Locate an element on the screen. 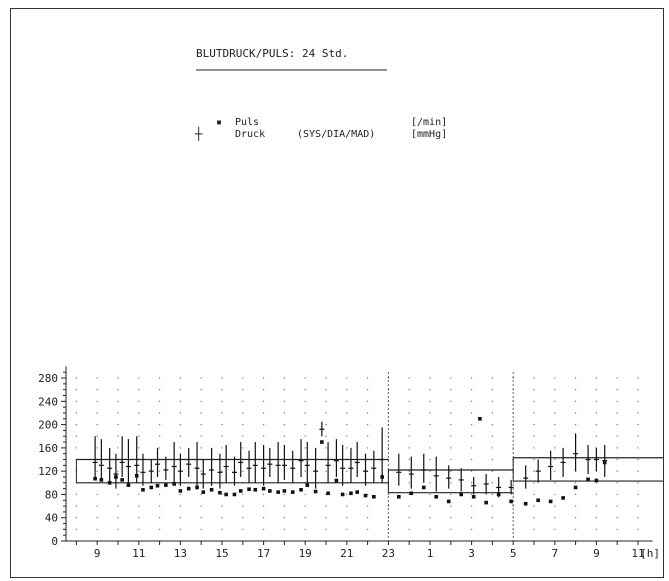 The width and height of the screenshot is (669, 581). pressure-legend-symbol-icon: ┼ is located at coordinates (198, 133).